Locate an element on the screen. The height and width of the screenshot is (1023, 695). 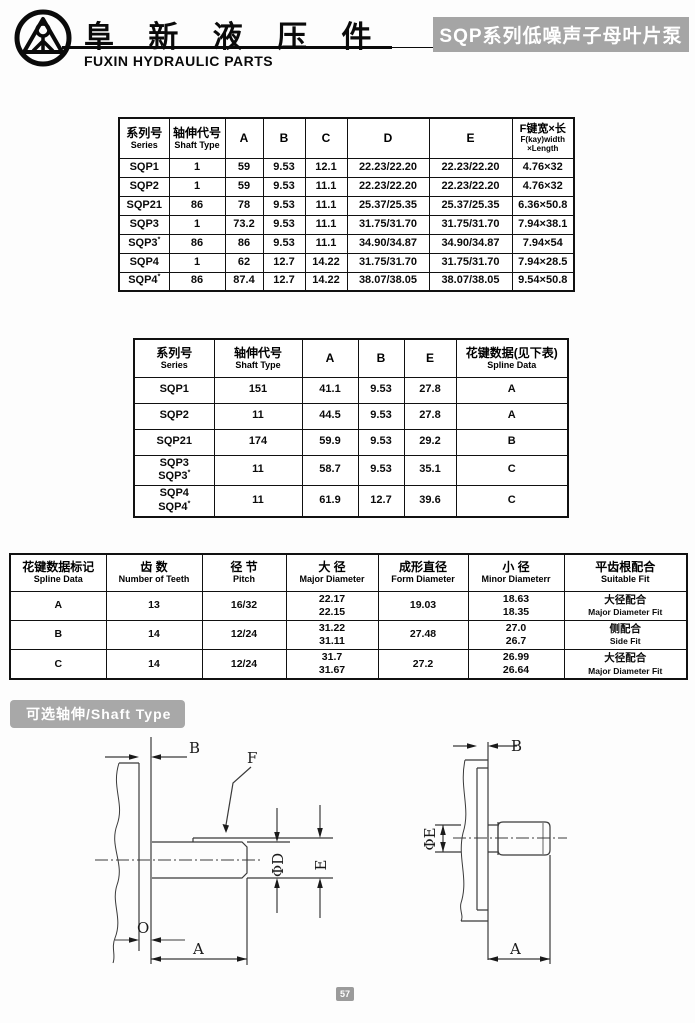
table-cell: 41.1 is located at coordinates (330, 390).